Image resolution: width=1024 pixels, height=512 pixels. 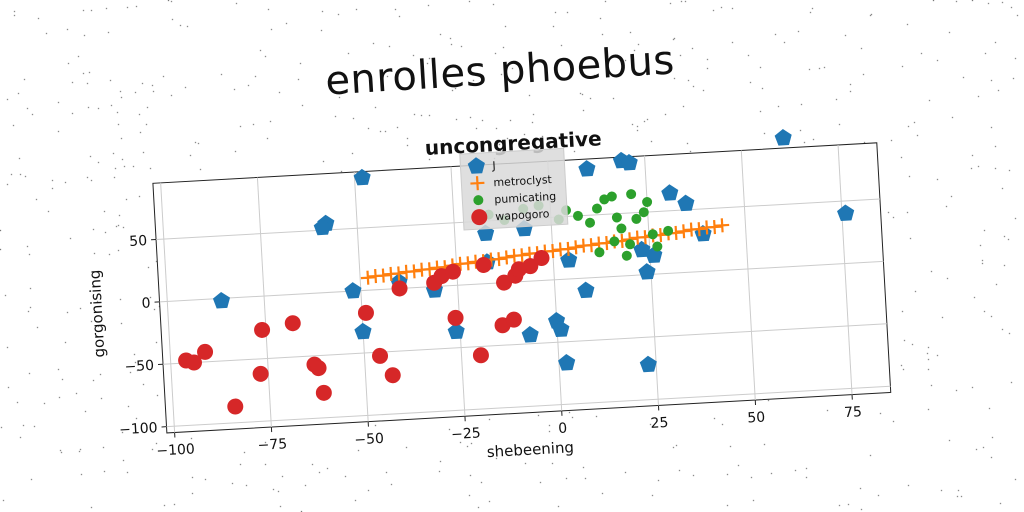 What do you see at coordinates (563, 429) in the screenshot?
I see `x-tick-label: 0` at bounding box center [563, 429].